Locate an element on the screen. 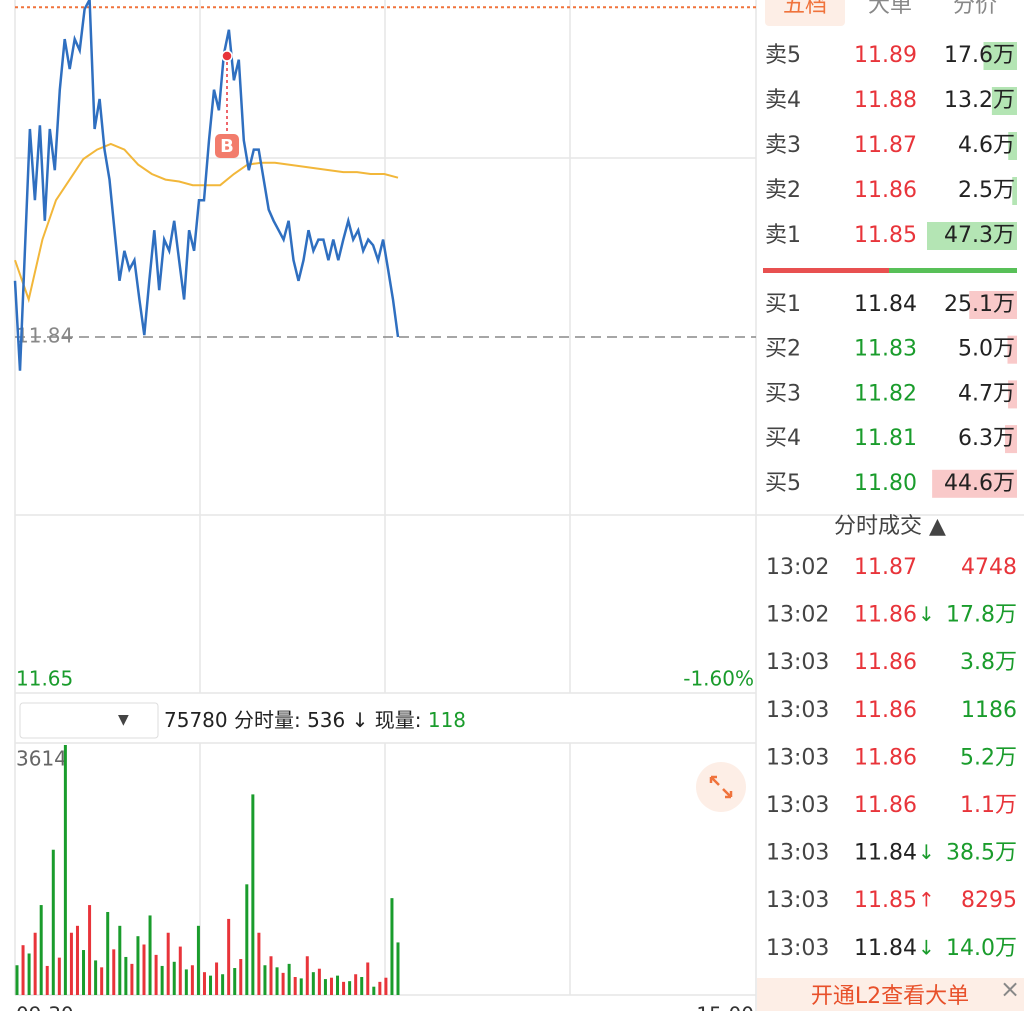 Image resolution: width=1024 pixels, height=1011 pixels. tab: 五档 is located at coordinates (805, 9).